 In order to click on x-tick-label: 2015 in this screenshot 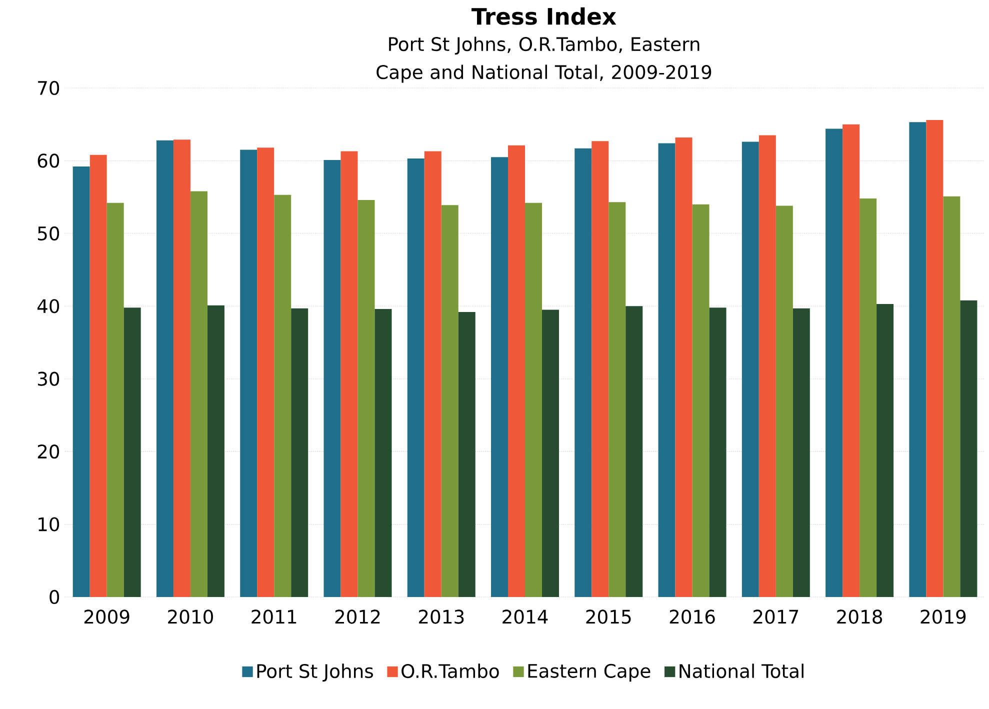, I will do `click(608, 617)`.